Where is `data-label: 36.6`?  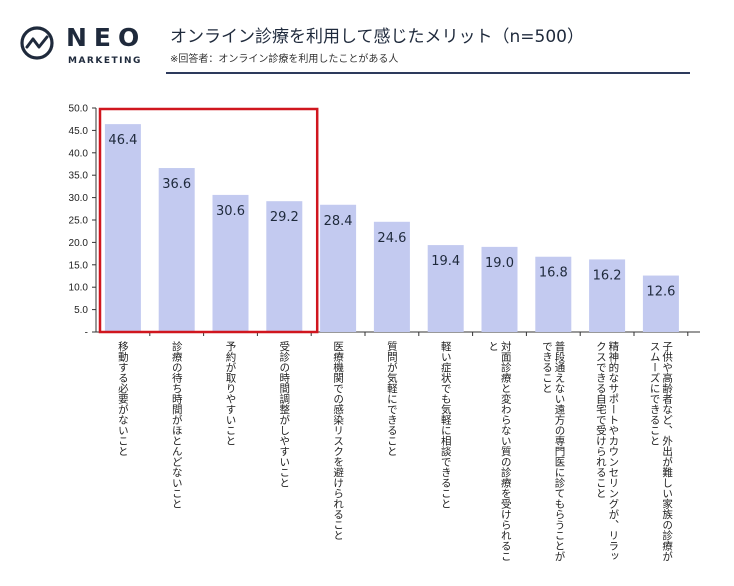 data-label: 36.6 is located at coordinates (176, 184).